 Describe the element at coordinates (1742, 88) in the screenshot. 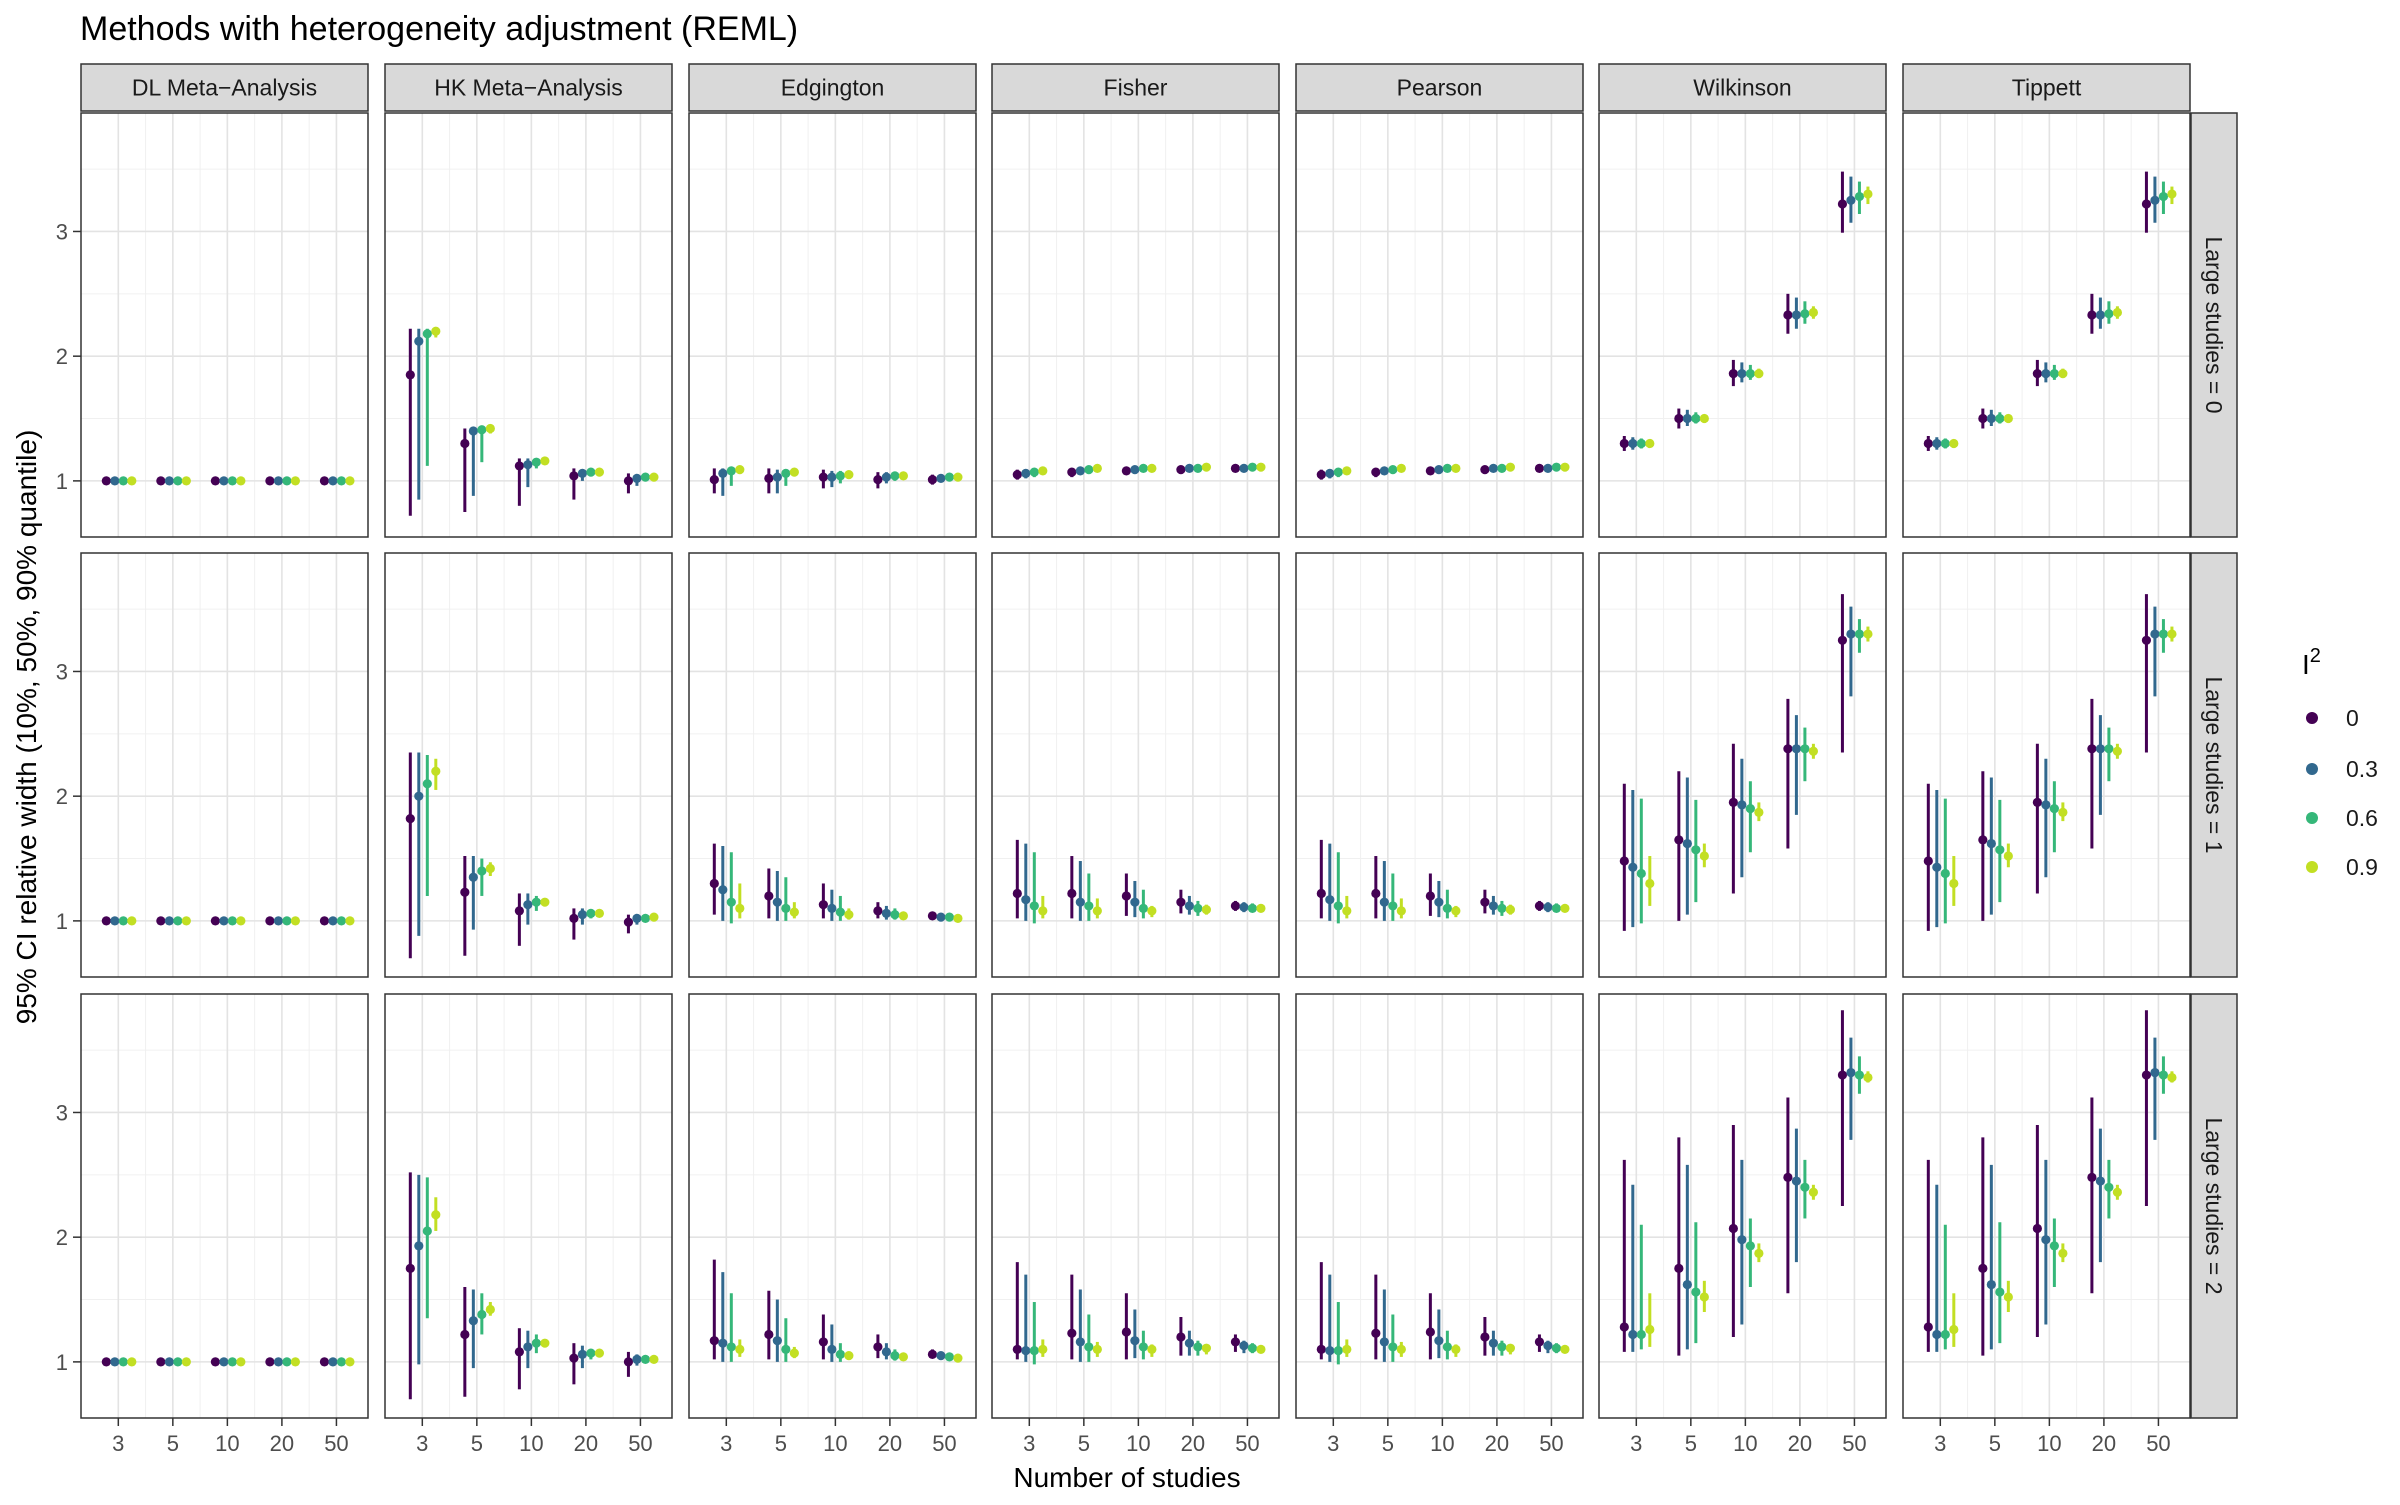

I see `column-strip-label: Wilkinson` at that location.